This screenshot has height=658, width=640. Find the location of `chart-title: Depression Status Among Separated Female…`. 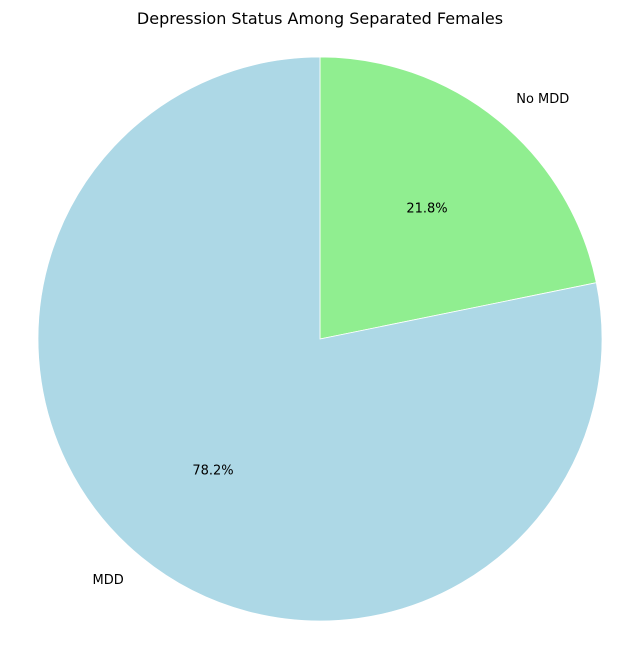

chart-title: Depression Status Among Separated Female… is located at coordinates (320, 18).